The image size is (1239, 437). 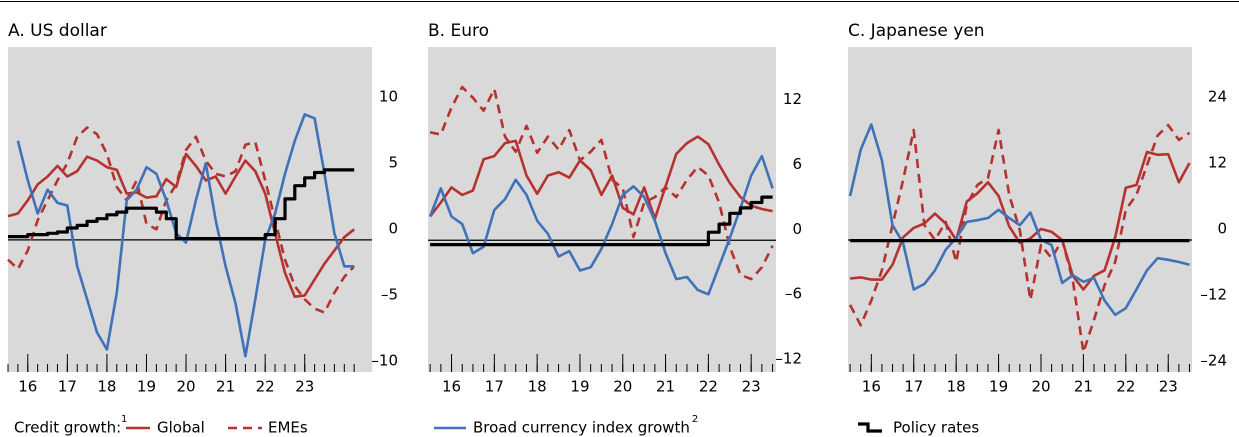 What do you see at coordinates (67, 428) in the screenshot?
I see `legend-prefix: Credit growth:` at bounding box center [67, 428].